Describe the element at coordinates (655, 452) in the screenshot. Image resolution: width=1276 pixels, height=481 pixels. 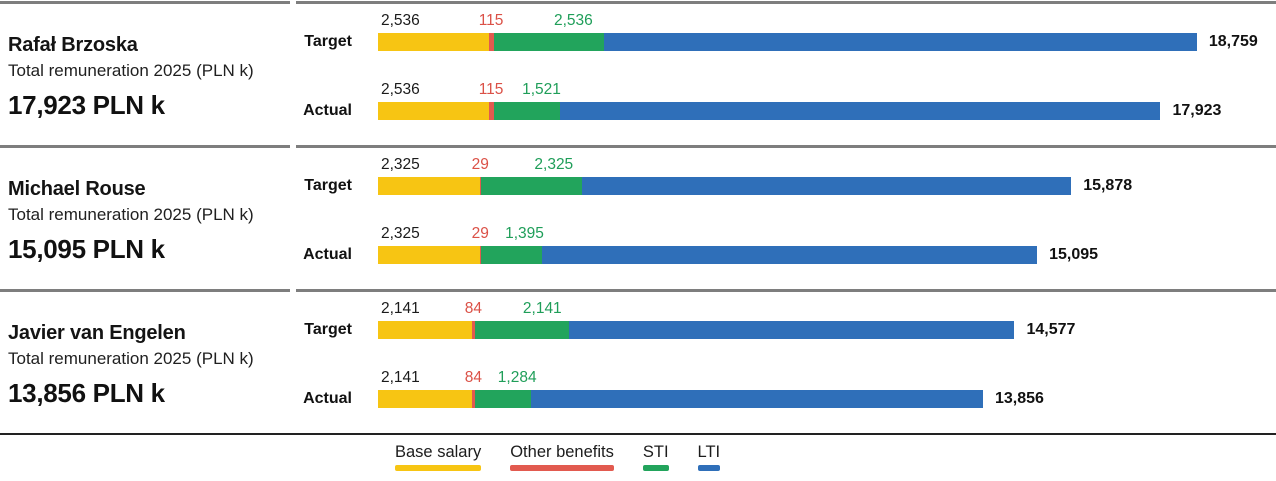
I see `legend-label: STI` at that location.